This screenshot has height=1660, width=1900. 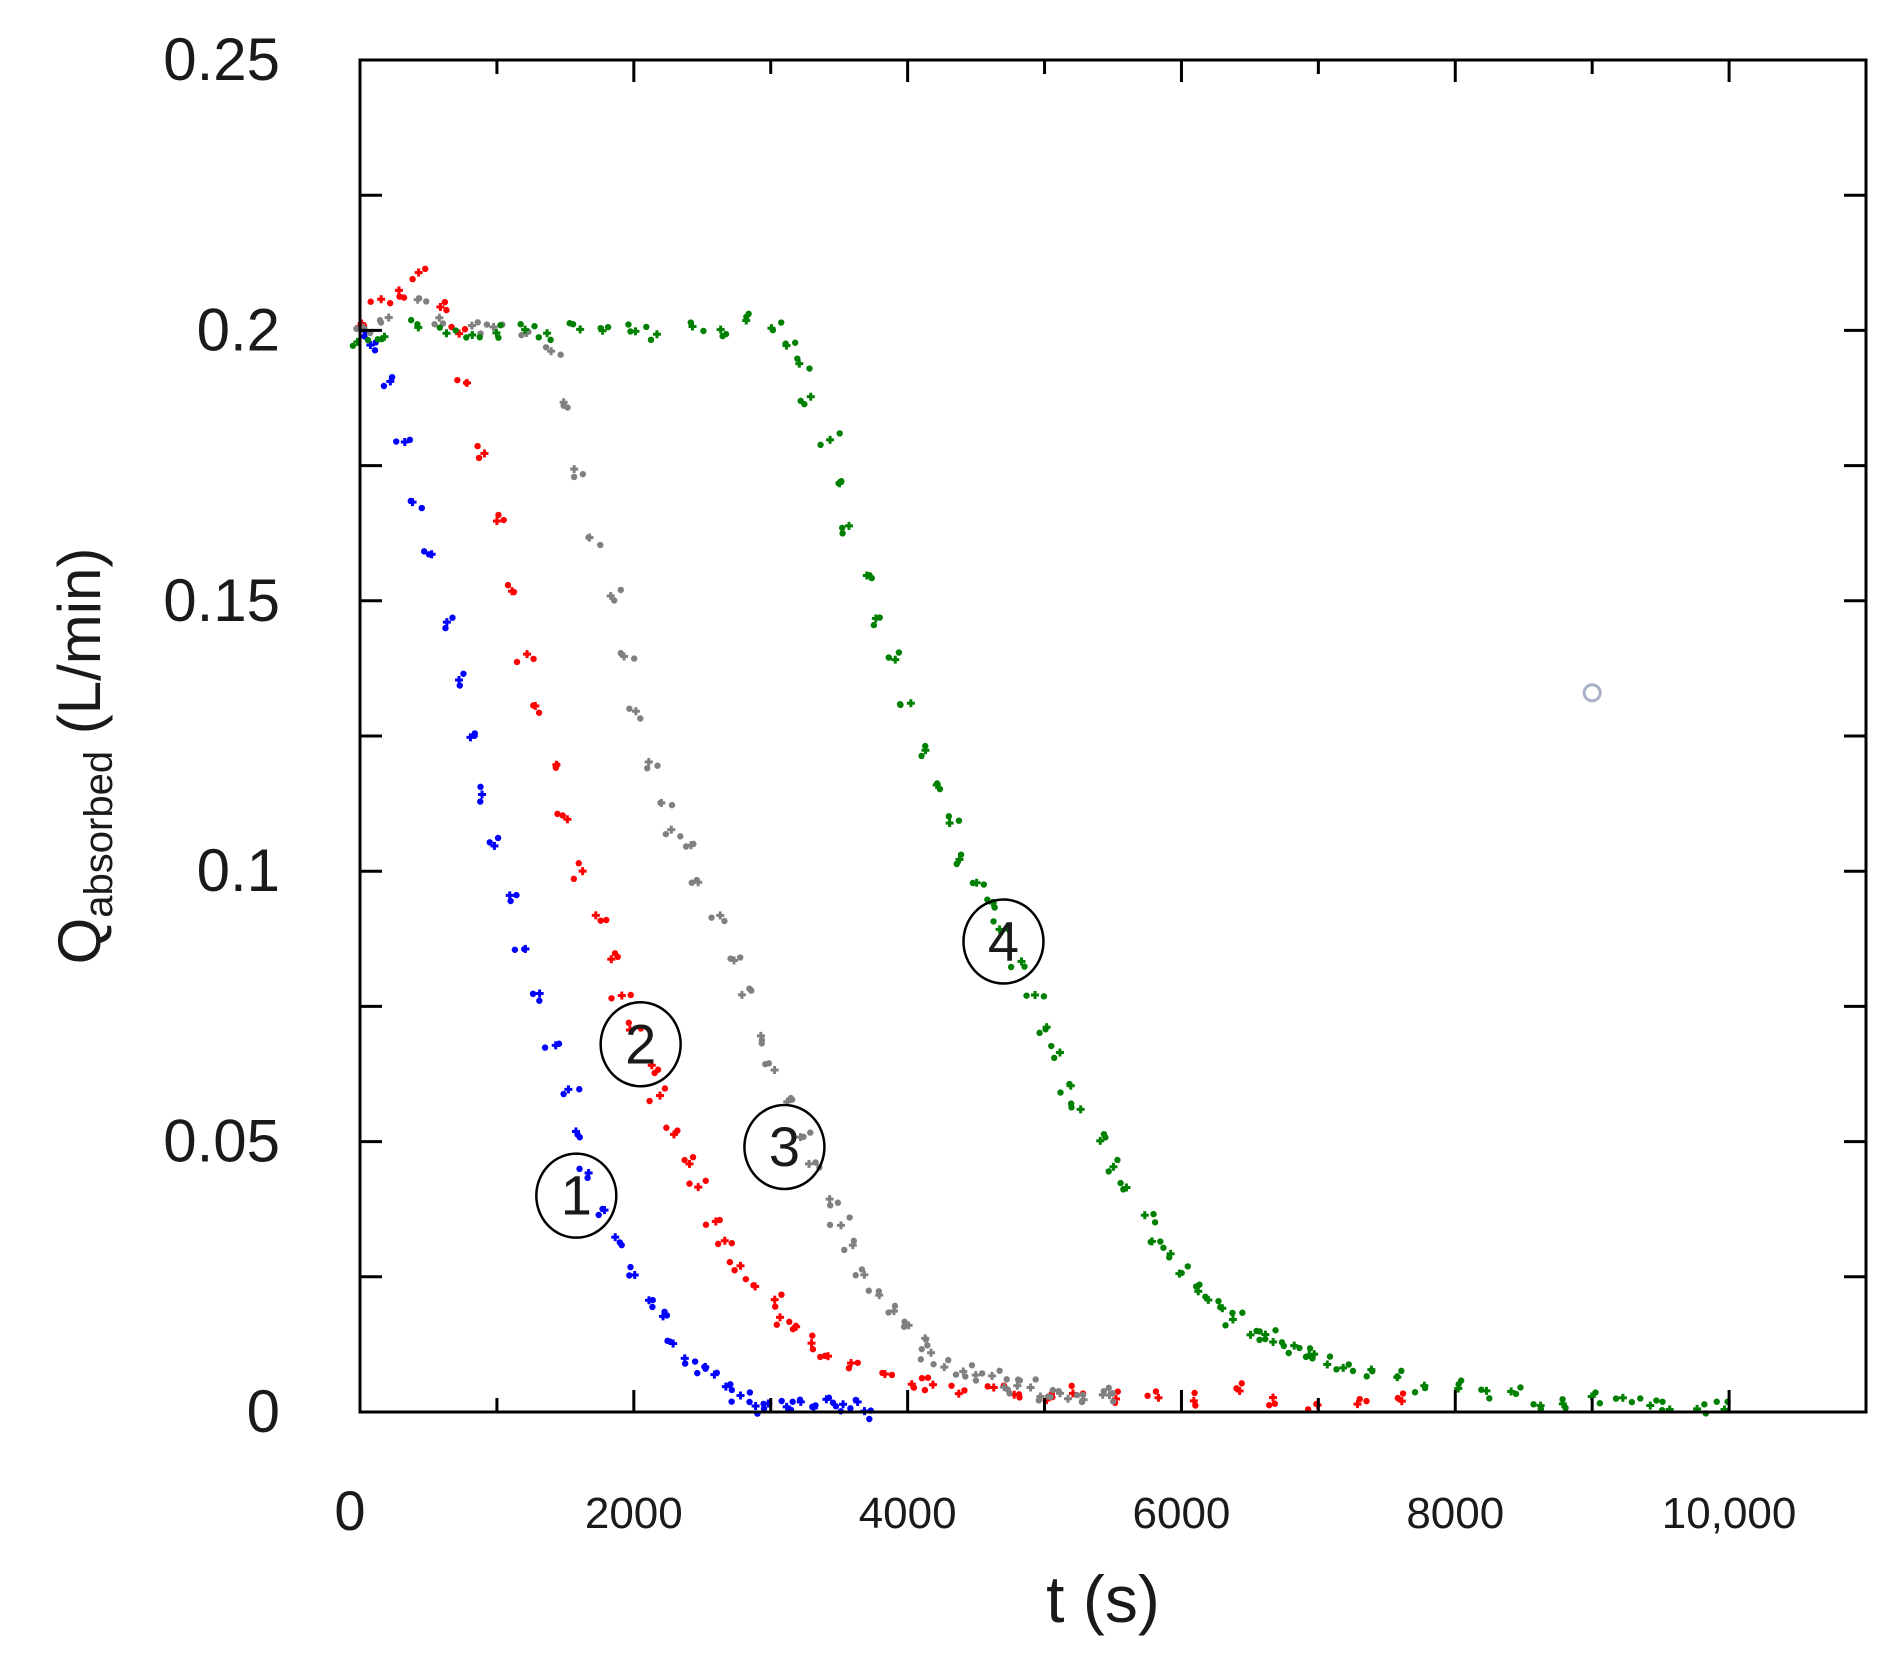 What do you see at coordinates (784, 1147) in the screenshot?
I see `series-label-circle` at bounding box center [784, 1147].